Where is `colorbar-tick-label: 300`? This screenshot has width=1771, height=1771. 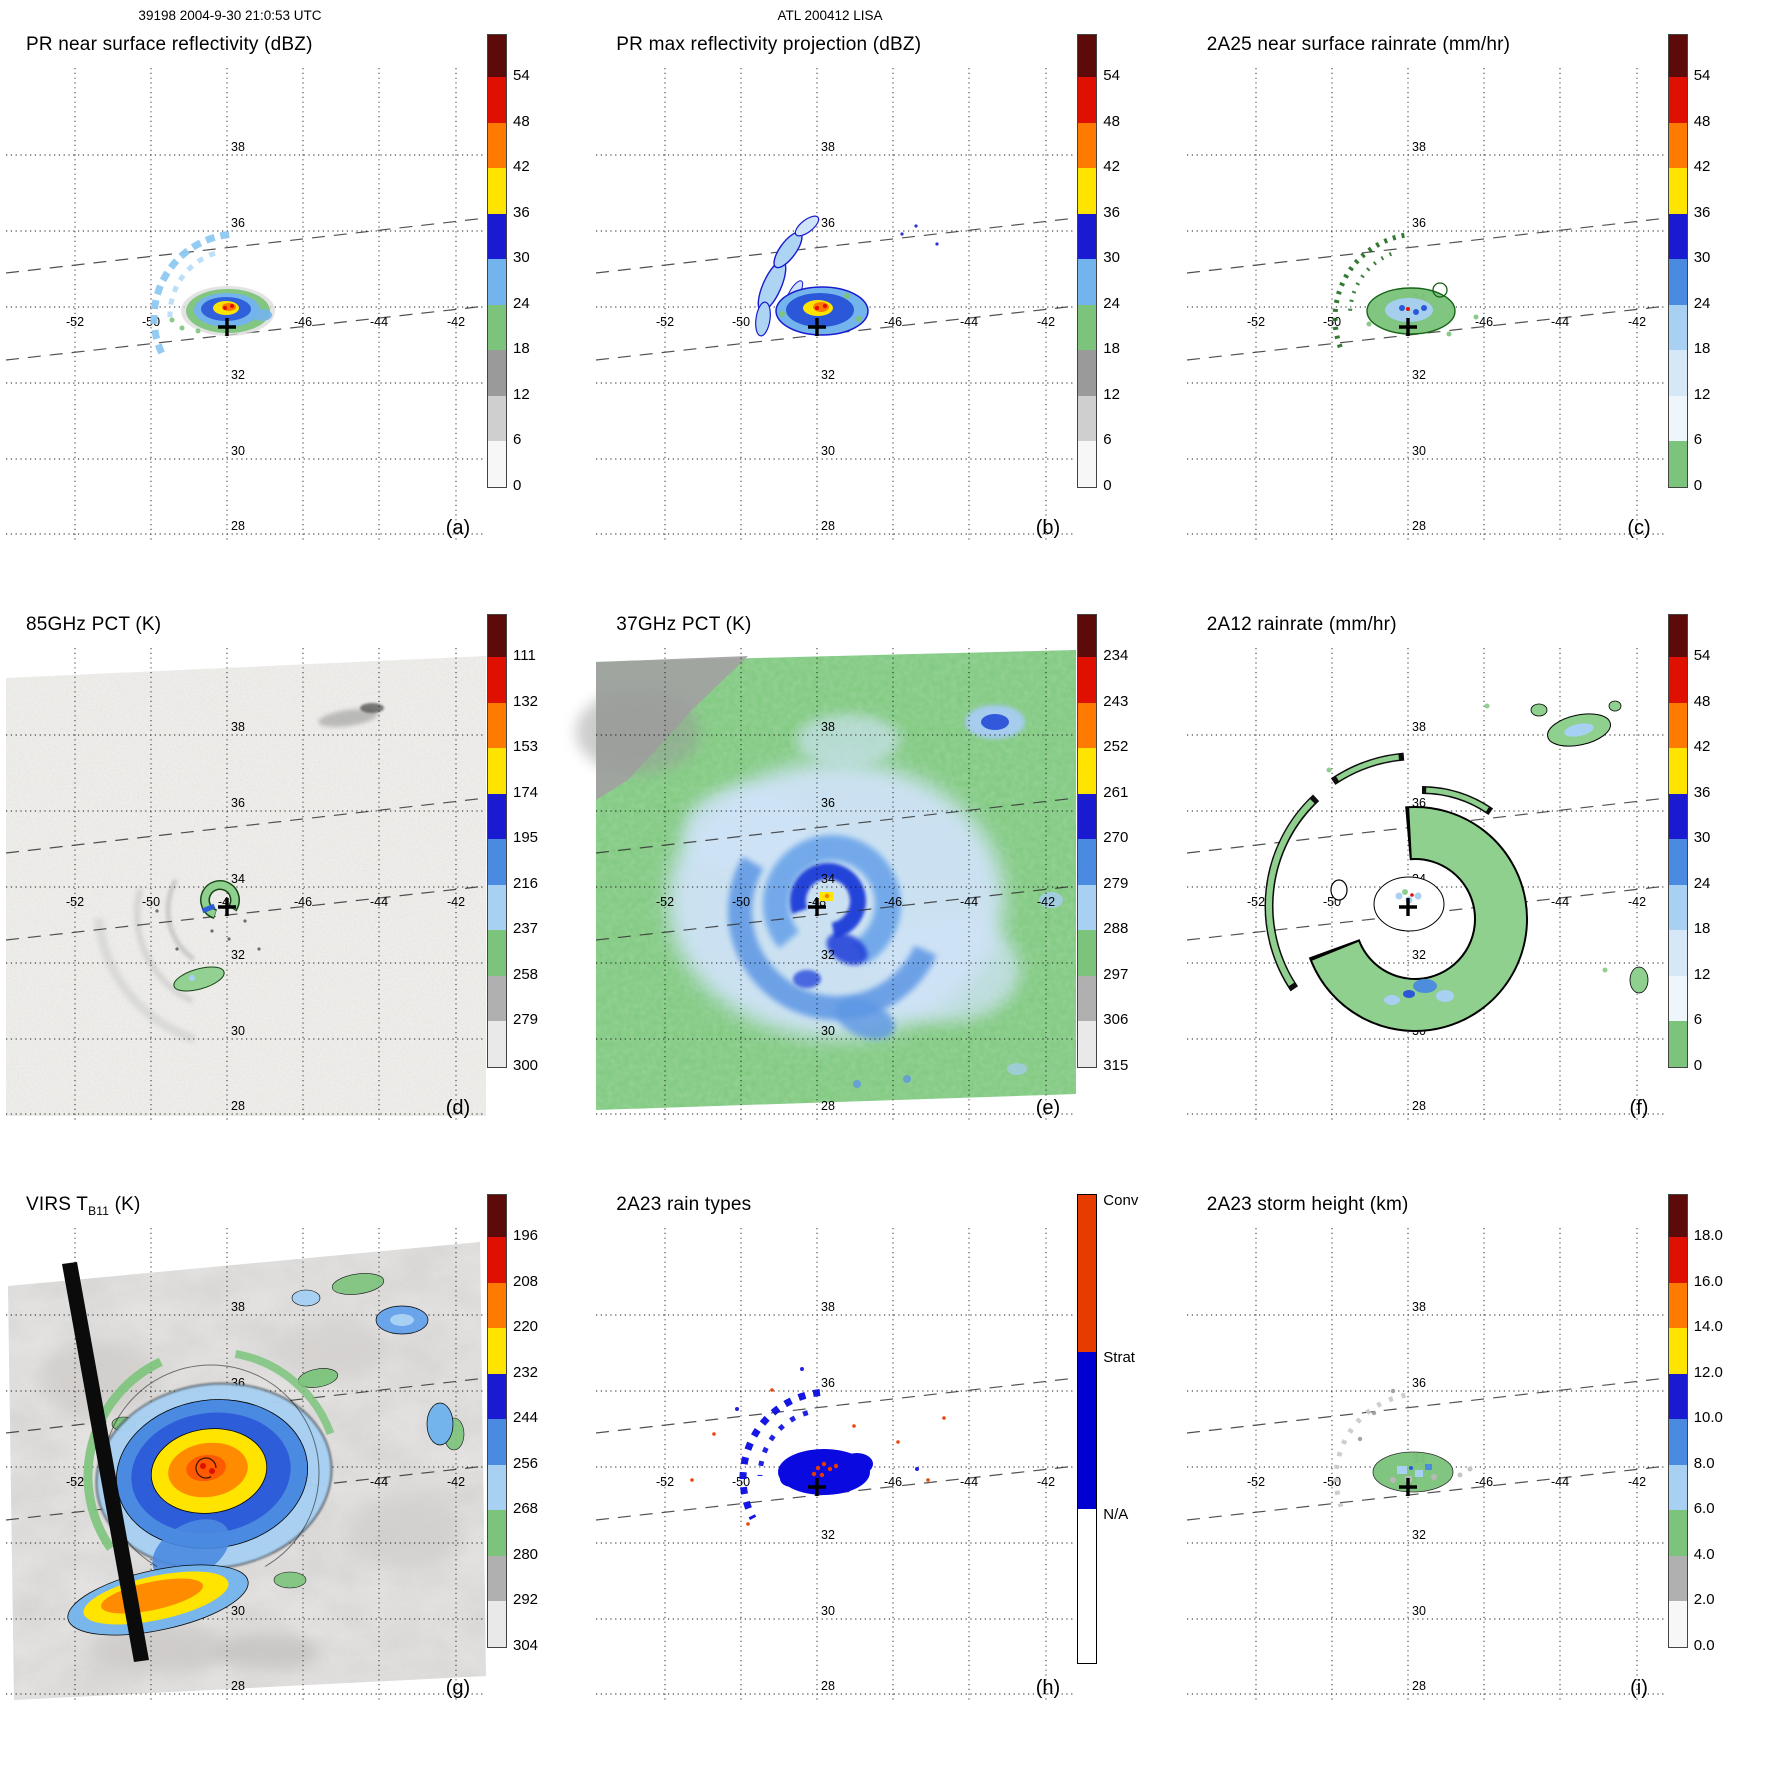 colorbar-tick-label: 300 is located at coordinates (526, 1065).